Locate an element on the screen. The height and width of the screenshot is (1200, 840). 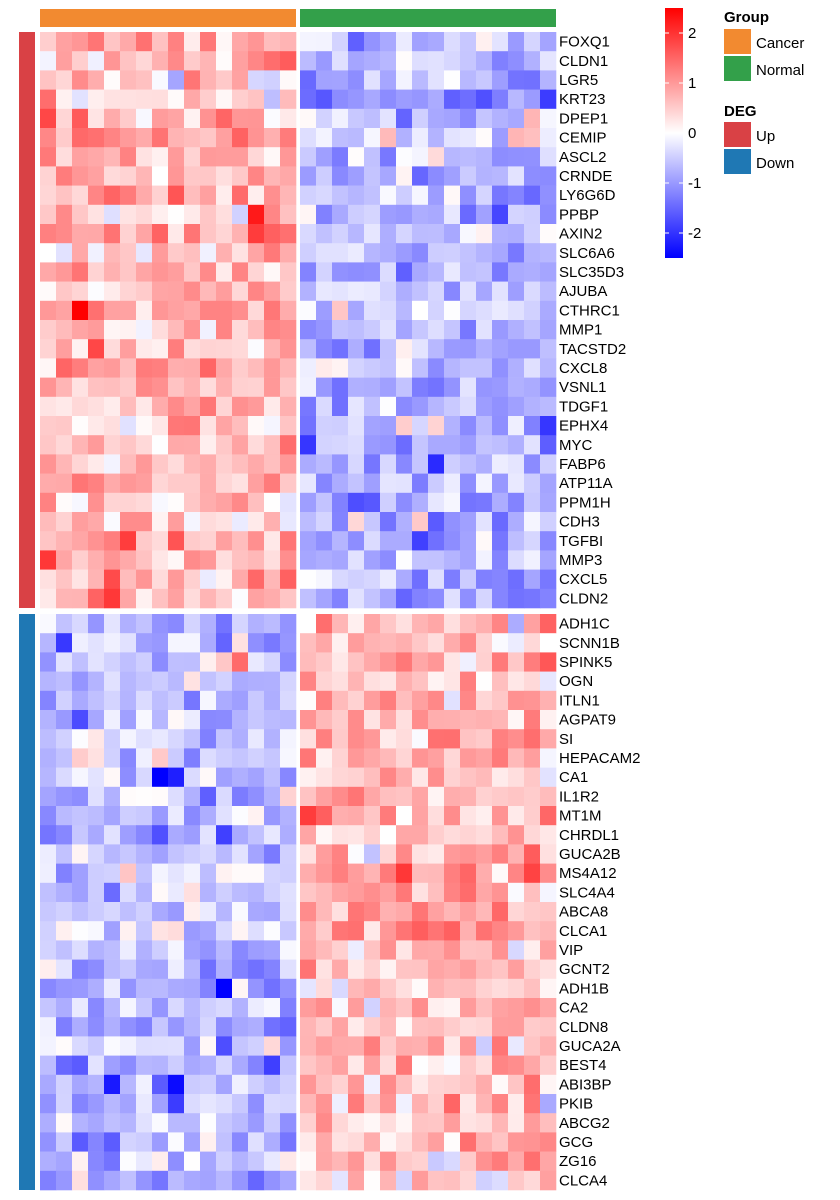
gene-label: ATP11A is located at coordinates (586, 483).